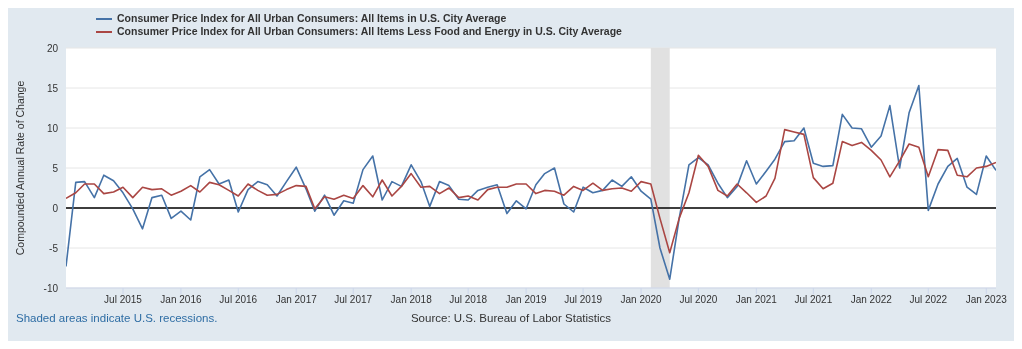 This screenshot has height=349, width=1022. What do you see at coordinates (312, 18) in the screenshot?
I see `legend-label: Consumer Price Index for All Urban Consumers: All Items in U.S. City Average` at bounding box center [312, 18].